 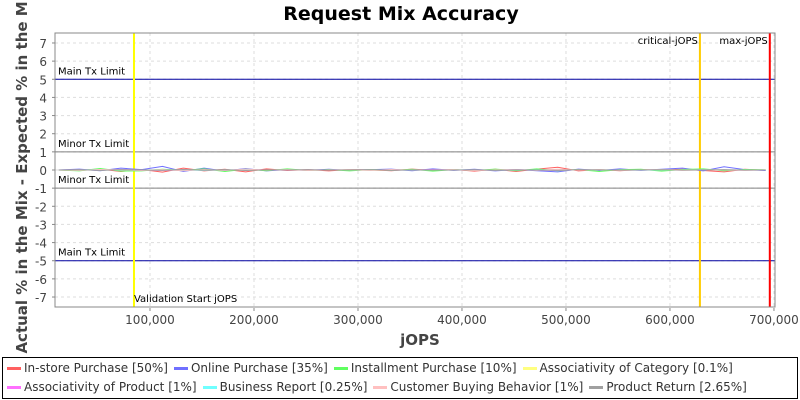 I want to click on marker-label: critical-jOPS, so click(x=668, y=41).